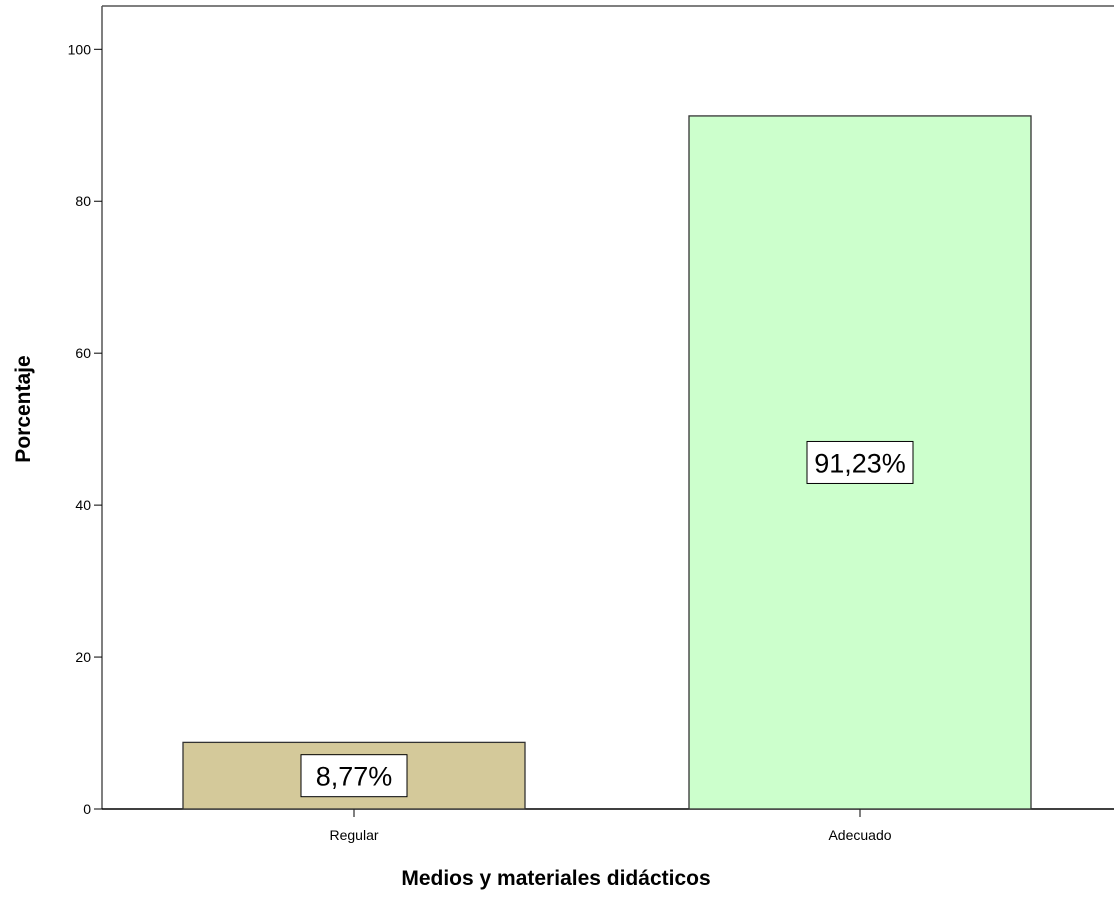 This screenshot has height=901, width=1115. Describe the element at coordinates (80, 49) in the screenshot. I see `y-tick-label: 100` at that location.